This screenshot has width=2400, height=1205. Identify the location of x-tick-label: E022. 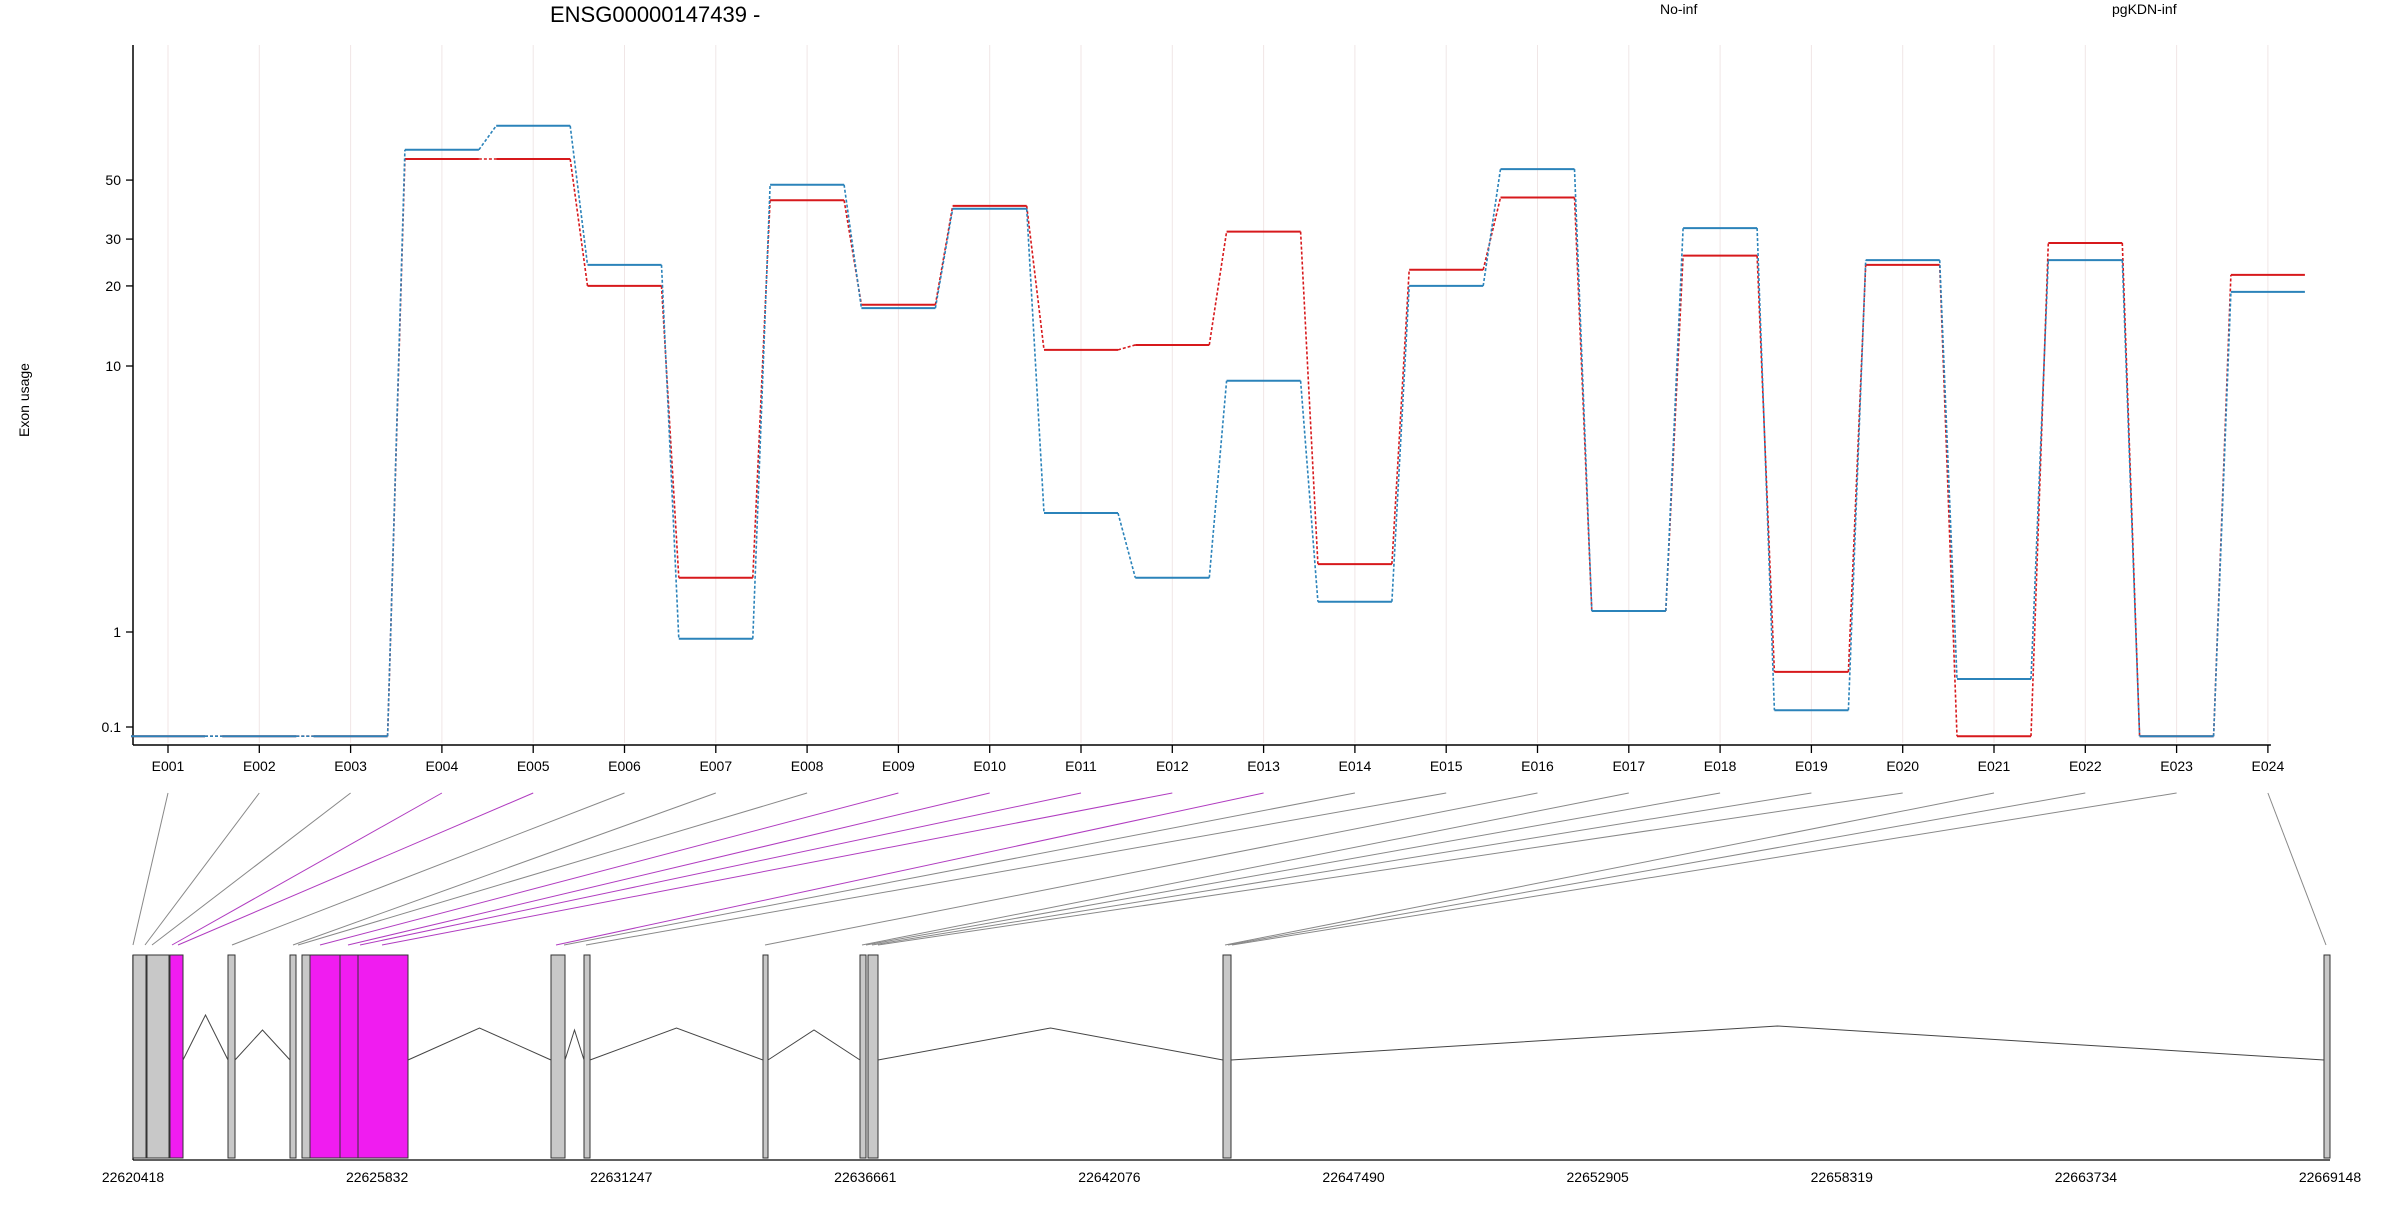
(2085, 766).